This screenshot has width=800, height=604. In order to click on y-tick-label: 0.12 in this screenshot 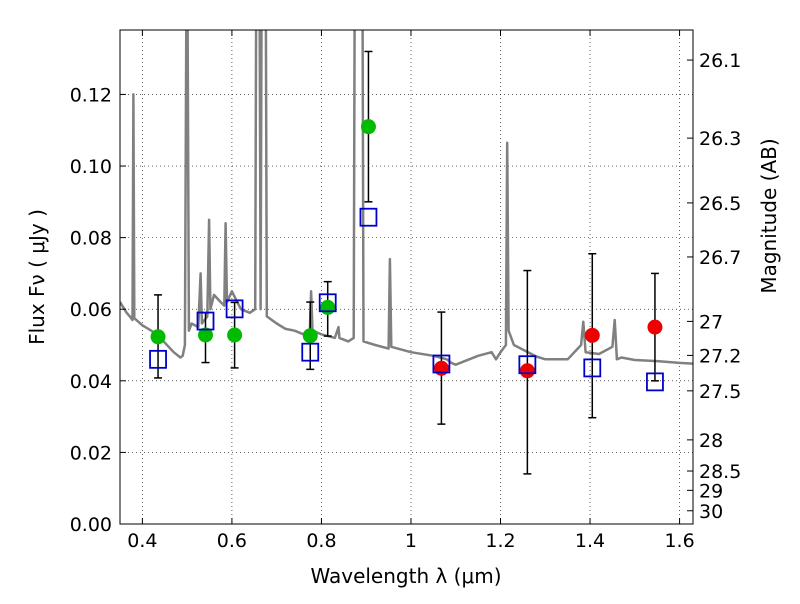, I will do `click(91, 95)`.